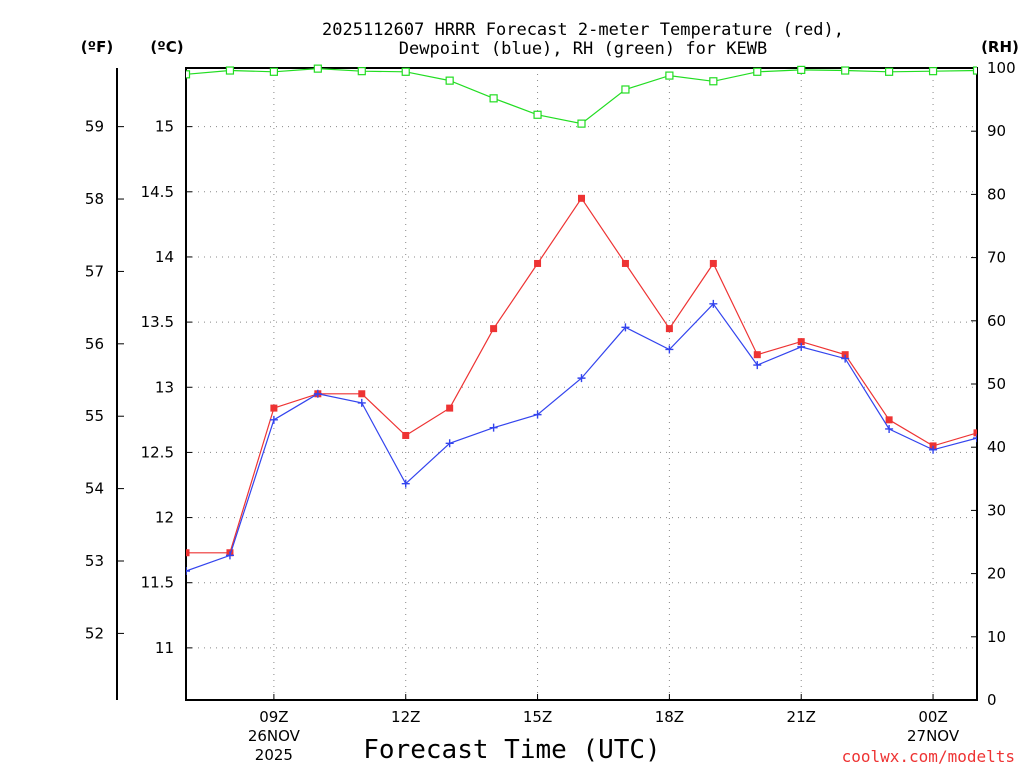 The height and width of the screenshot is (768, 1024). I want to click on rh-line, so click(581, 96).